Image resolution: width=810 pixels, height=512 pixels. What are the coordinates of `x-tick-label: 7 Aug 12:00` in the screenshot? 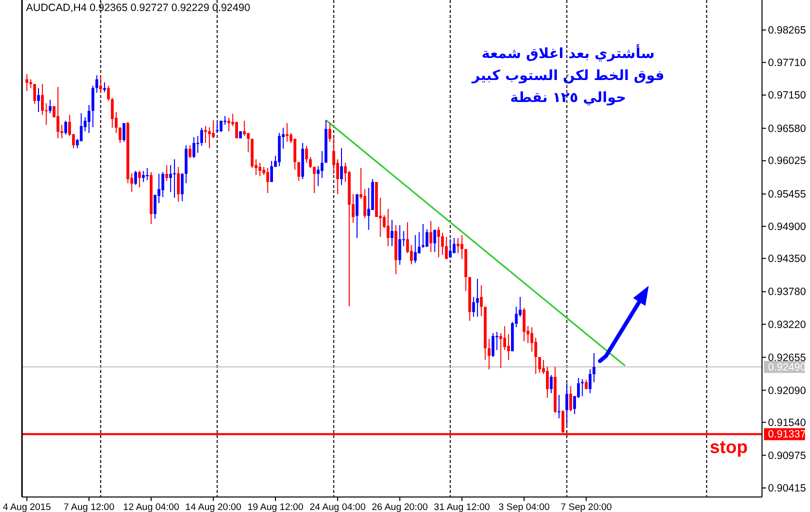 It's located at (89, 507).